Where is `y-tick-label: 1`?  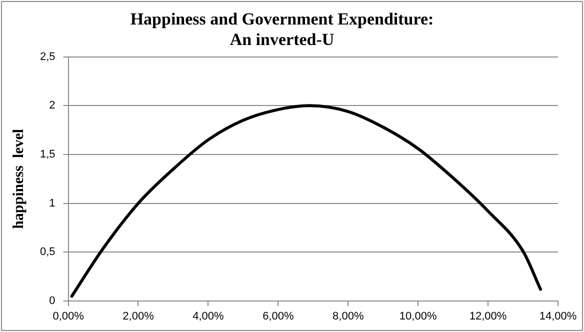
y-tick-label: 1 is located at coordinates (52, 203).